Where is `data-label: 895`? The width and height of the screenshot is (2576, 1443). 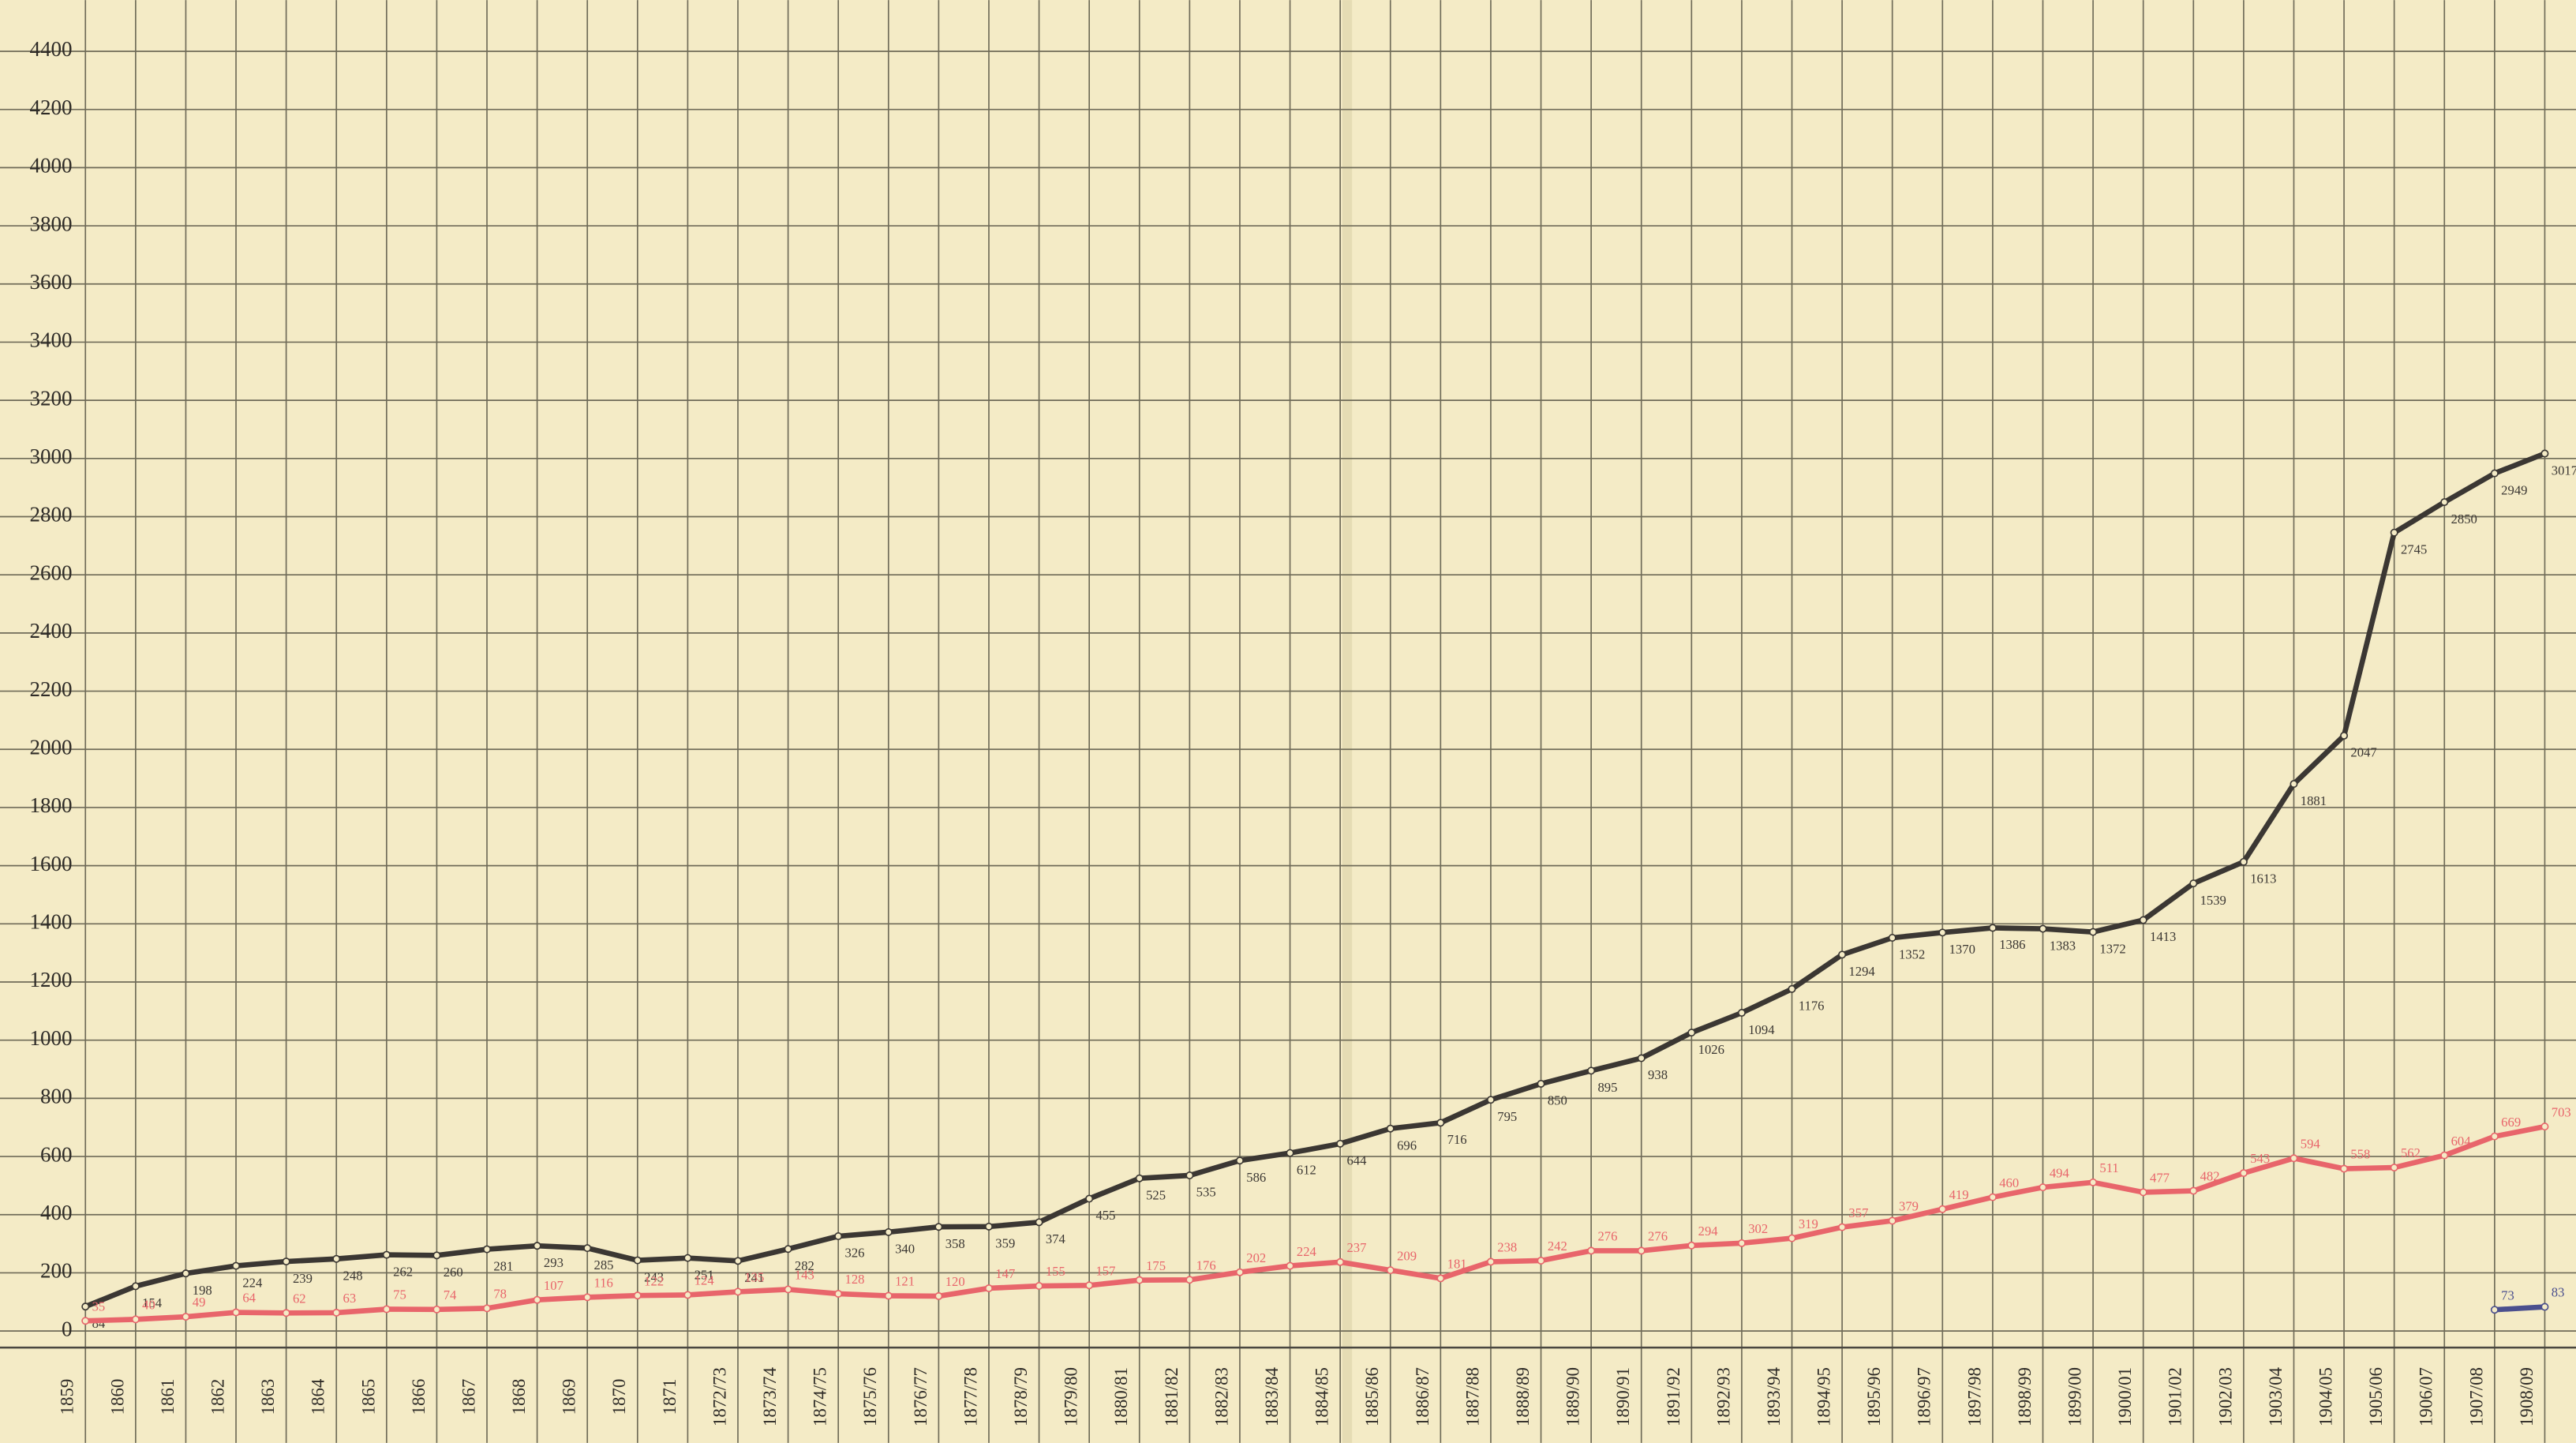 data-label: 895 is located at coordinates (1607, 1087).